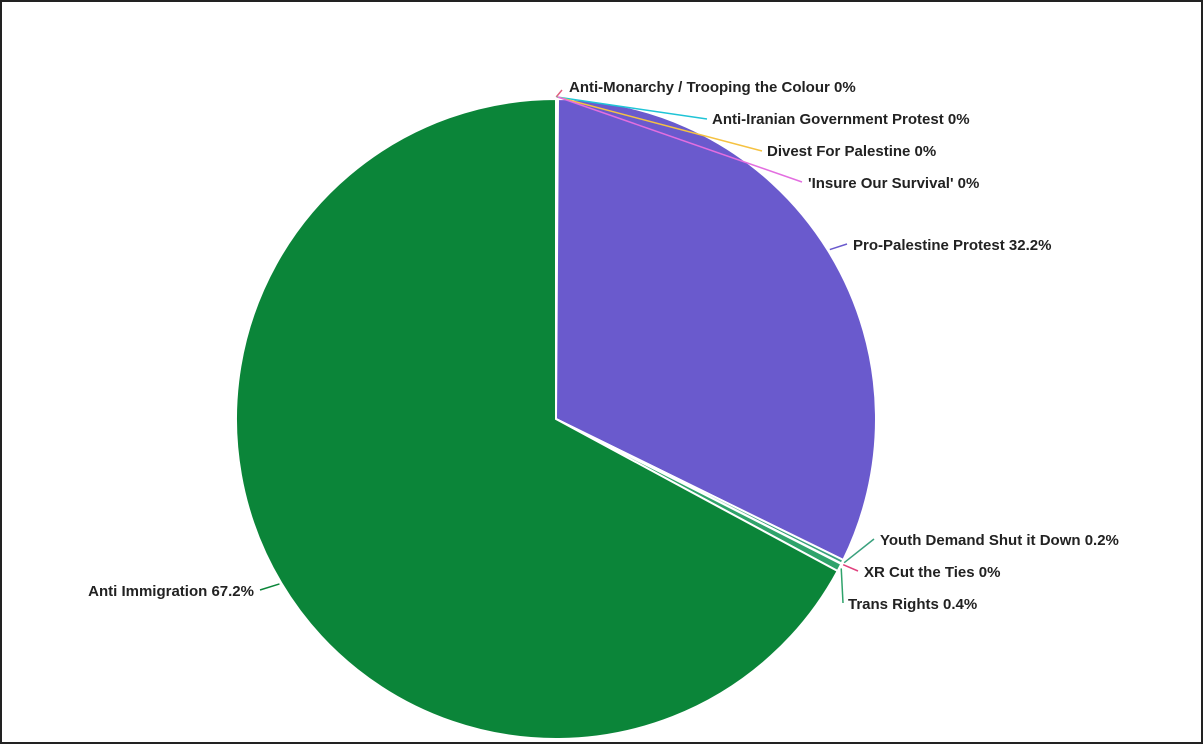 The height and width of the screenshot is (746, 1203). I want to click on slice-label-pro-palestine-protest: Pro-Palestine Protest 32.2%, so click(952, 245).